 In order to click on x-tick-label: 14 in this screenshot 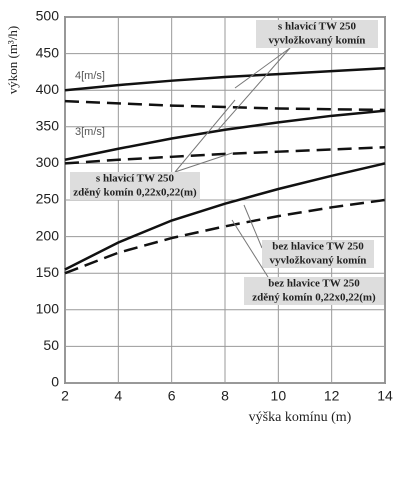, I will do `click(385, 396)`.